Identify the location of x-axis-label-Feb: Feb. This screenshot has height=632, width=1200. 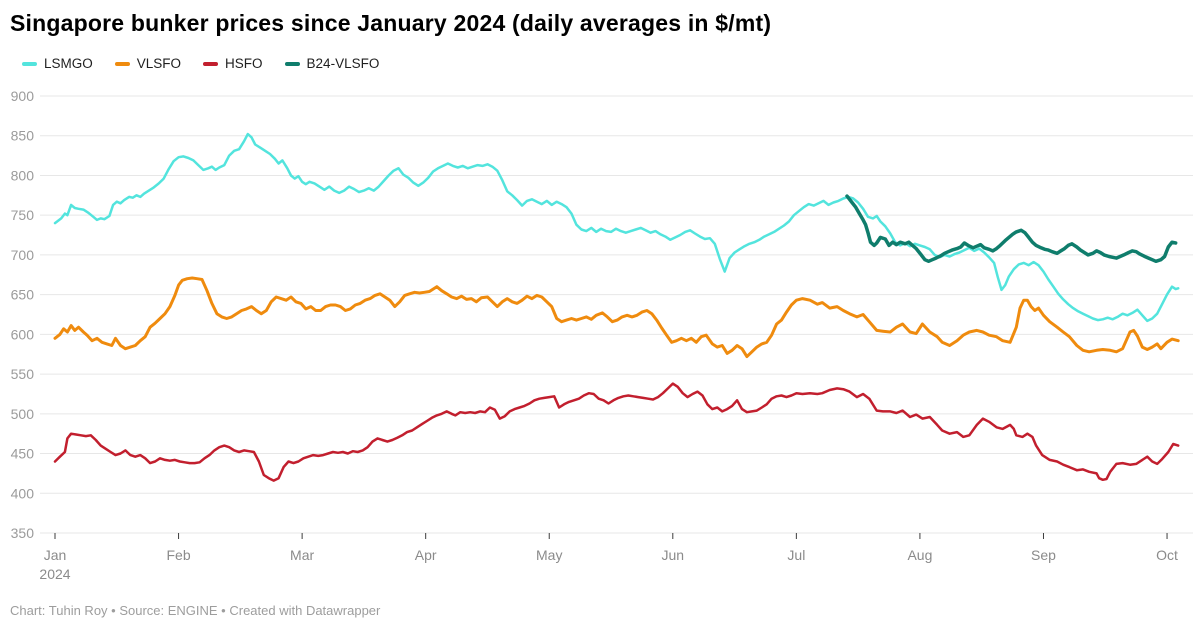
(178, 555).